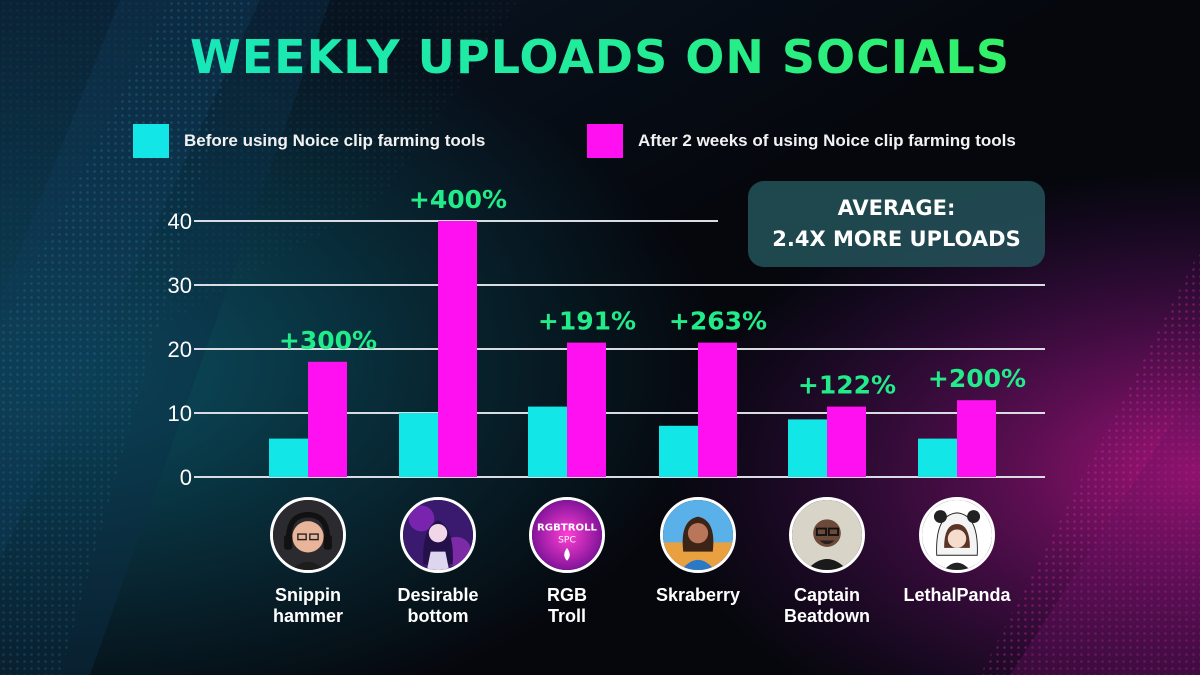  I want to click on creator-name: Captain Beatdown, so click(826, 605).